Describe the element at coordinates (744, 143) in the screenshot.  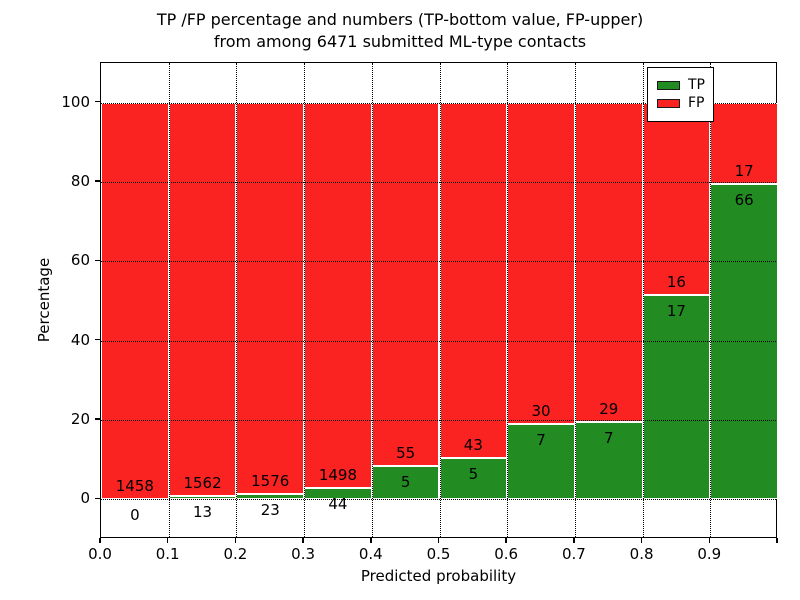
I see `bar-fp-0.9-1.0` at that location.